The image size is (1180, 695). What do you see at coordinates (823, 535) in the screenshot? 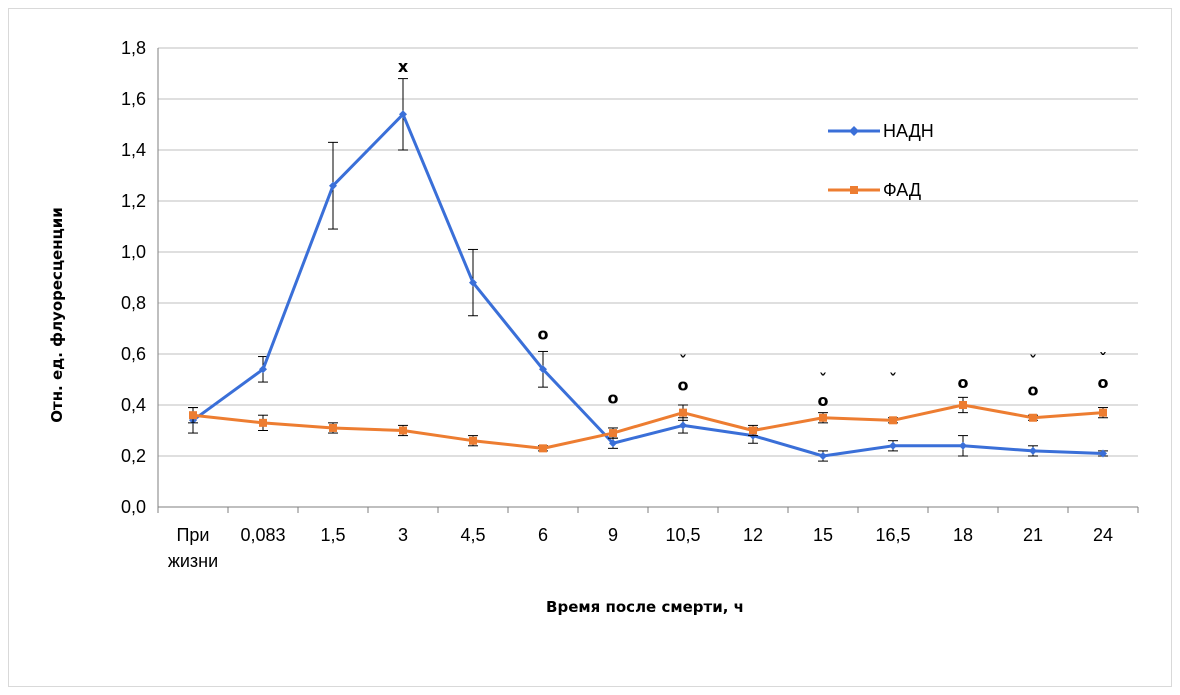
I see `x-tick-label: 15` at bounding box center [823, 535].